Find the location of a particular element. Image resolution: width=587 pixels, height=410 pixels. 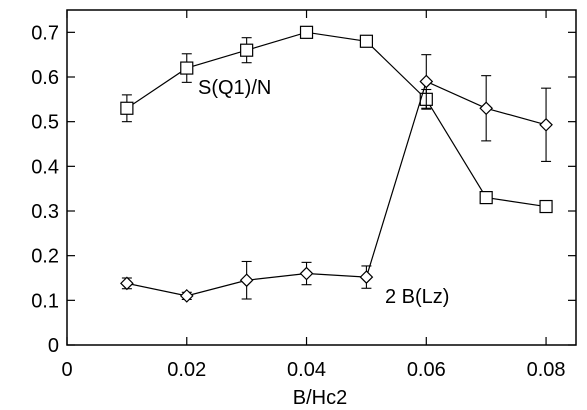

y-tick-label: 0 is located at coordinates (53, 346).